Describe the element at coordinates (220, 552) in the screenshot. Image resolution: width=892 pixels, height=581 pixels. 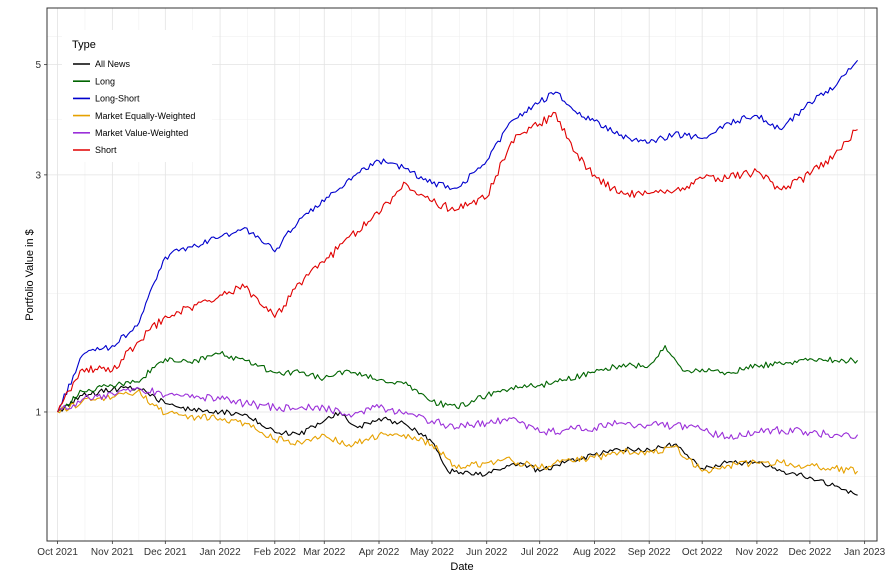
I see `x-tick-label: Jan 2022` at that location.